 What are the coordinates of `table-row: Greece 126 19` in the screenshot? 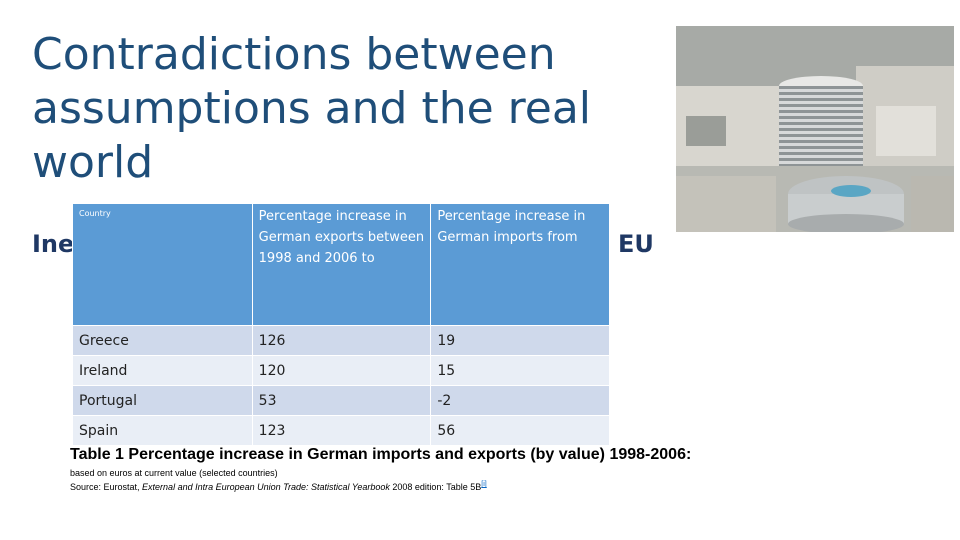 It's located at (341, 340).